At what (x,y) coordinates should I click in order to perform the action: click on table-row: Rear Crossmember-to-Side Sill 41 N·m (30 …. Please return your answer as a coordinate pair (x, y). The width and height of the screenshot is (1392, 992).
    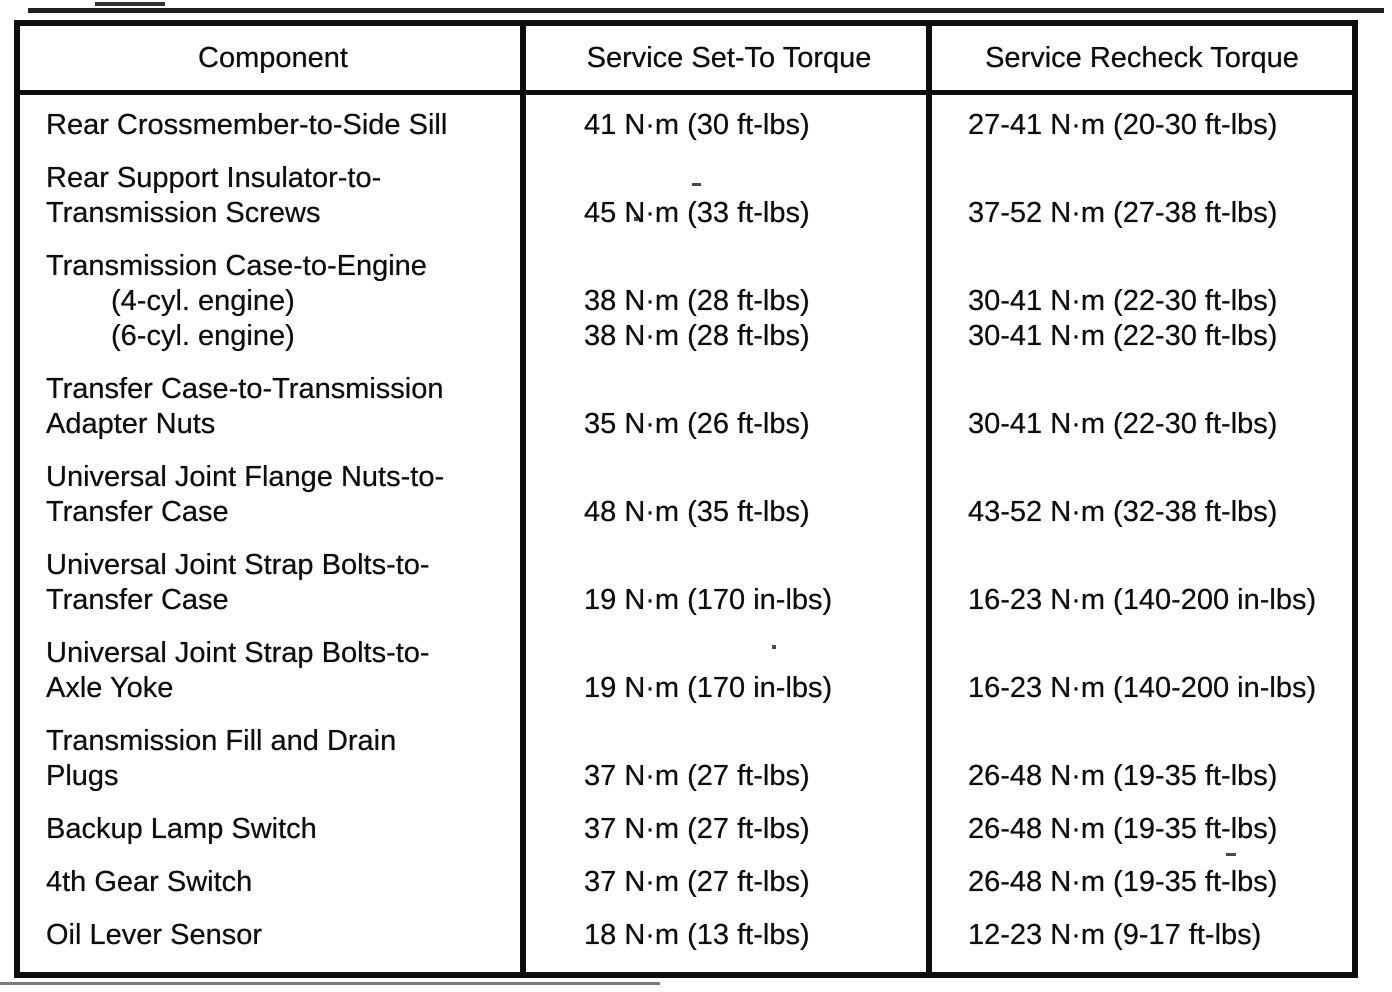
    Looking at the image, I should click on (686, 125).